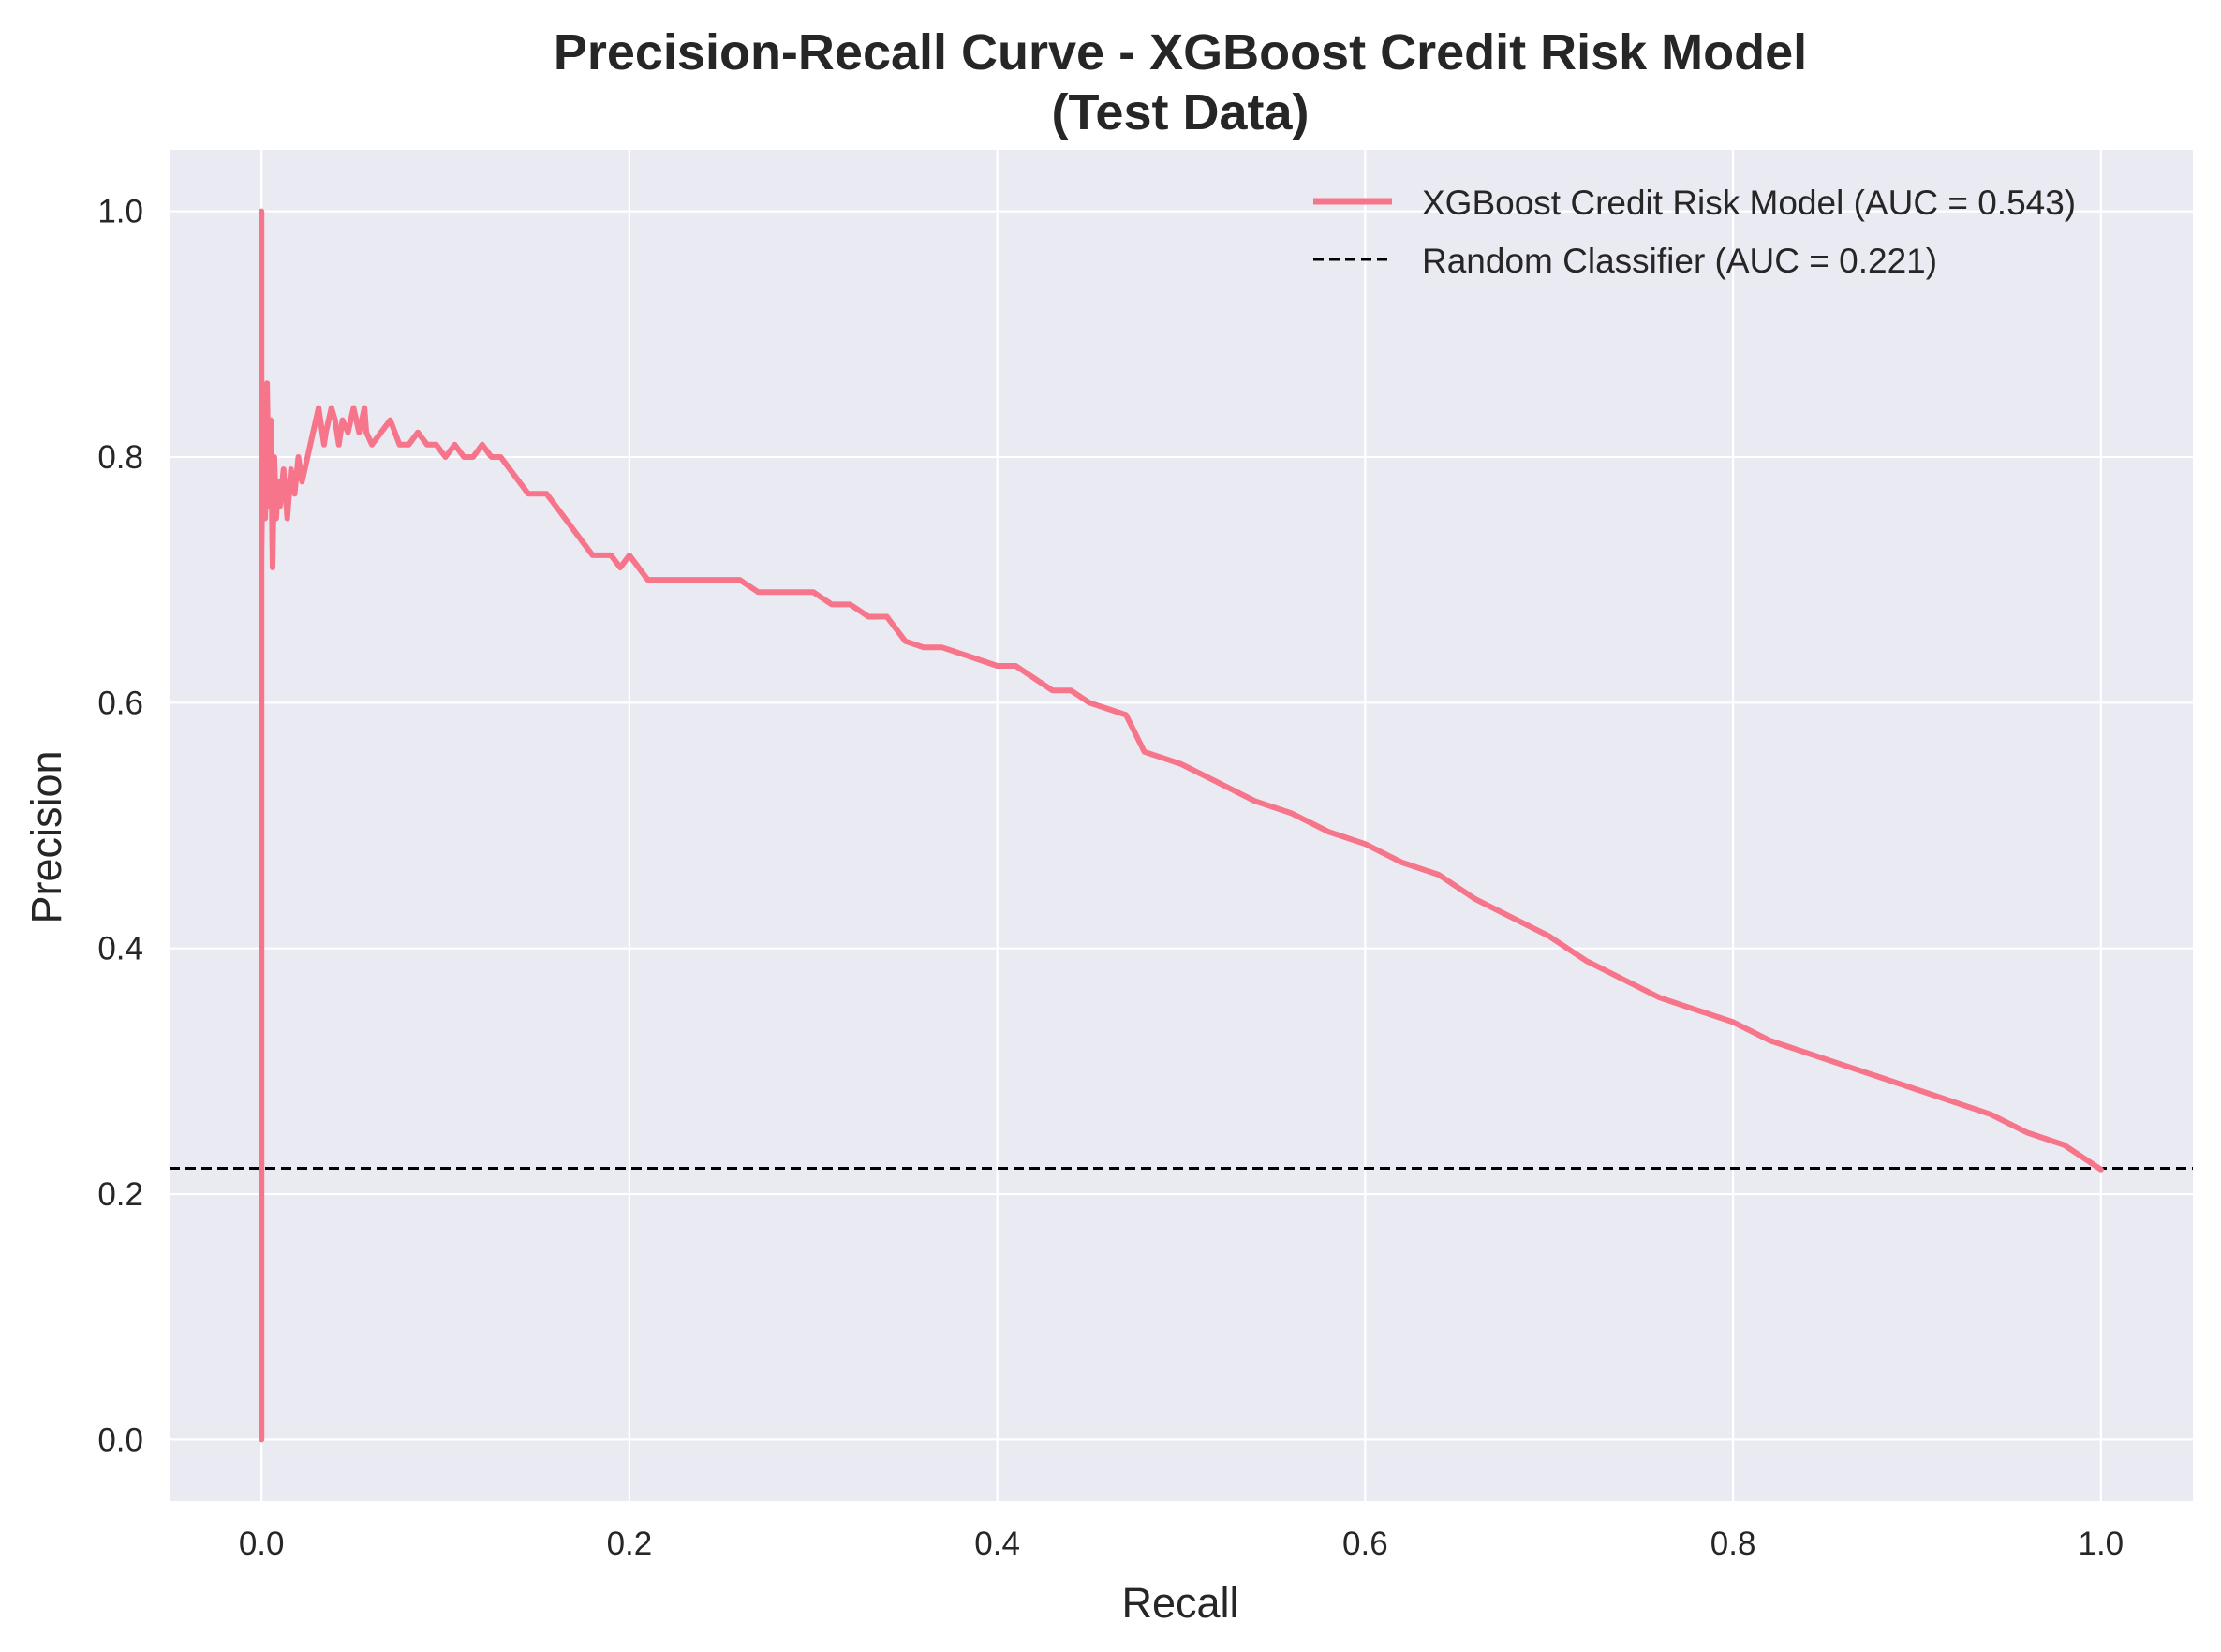 Image resolution: width=2221 pixels, height=1652 pixels. What do you see at coordinates (997, 1544) in the screenshot?
I see `x-tick-label: 0.4` at bounding box center [997, 1544].